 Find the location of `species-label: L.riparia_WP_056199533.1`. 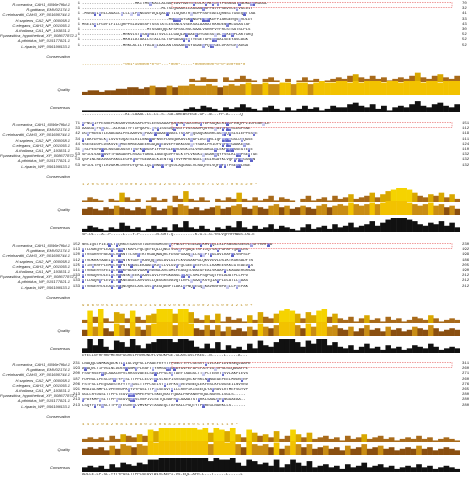

species-label: L.riparia_WP_056199533.1 is located at coordinates (45, 166).